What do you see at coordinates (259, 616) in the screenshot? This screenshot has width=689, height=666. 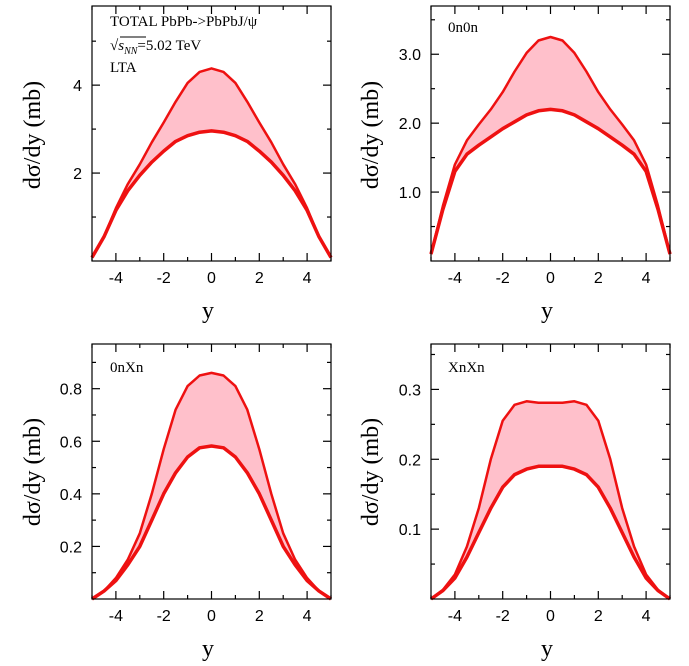 I see `xtick-label-0nXn: 2` at bounding box center [259, 616].